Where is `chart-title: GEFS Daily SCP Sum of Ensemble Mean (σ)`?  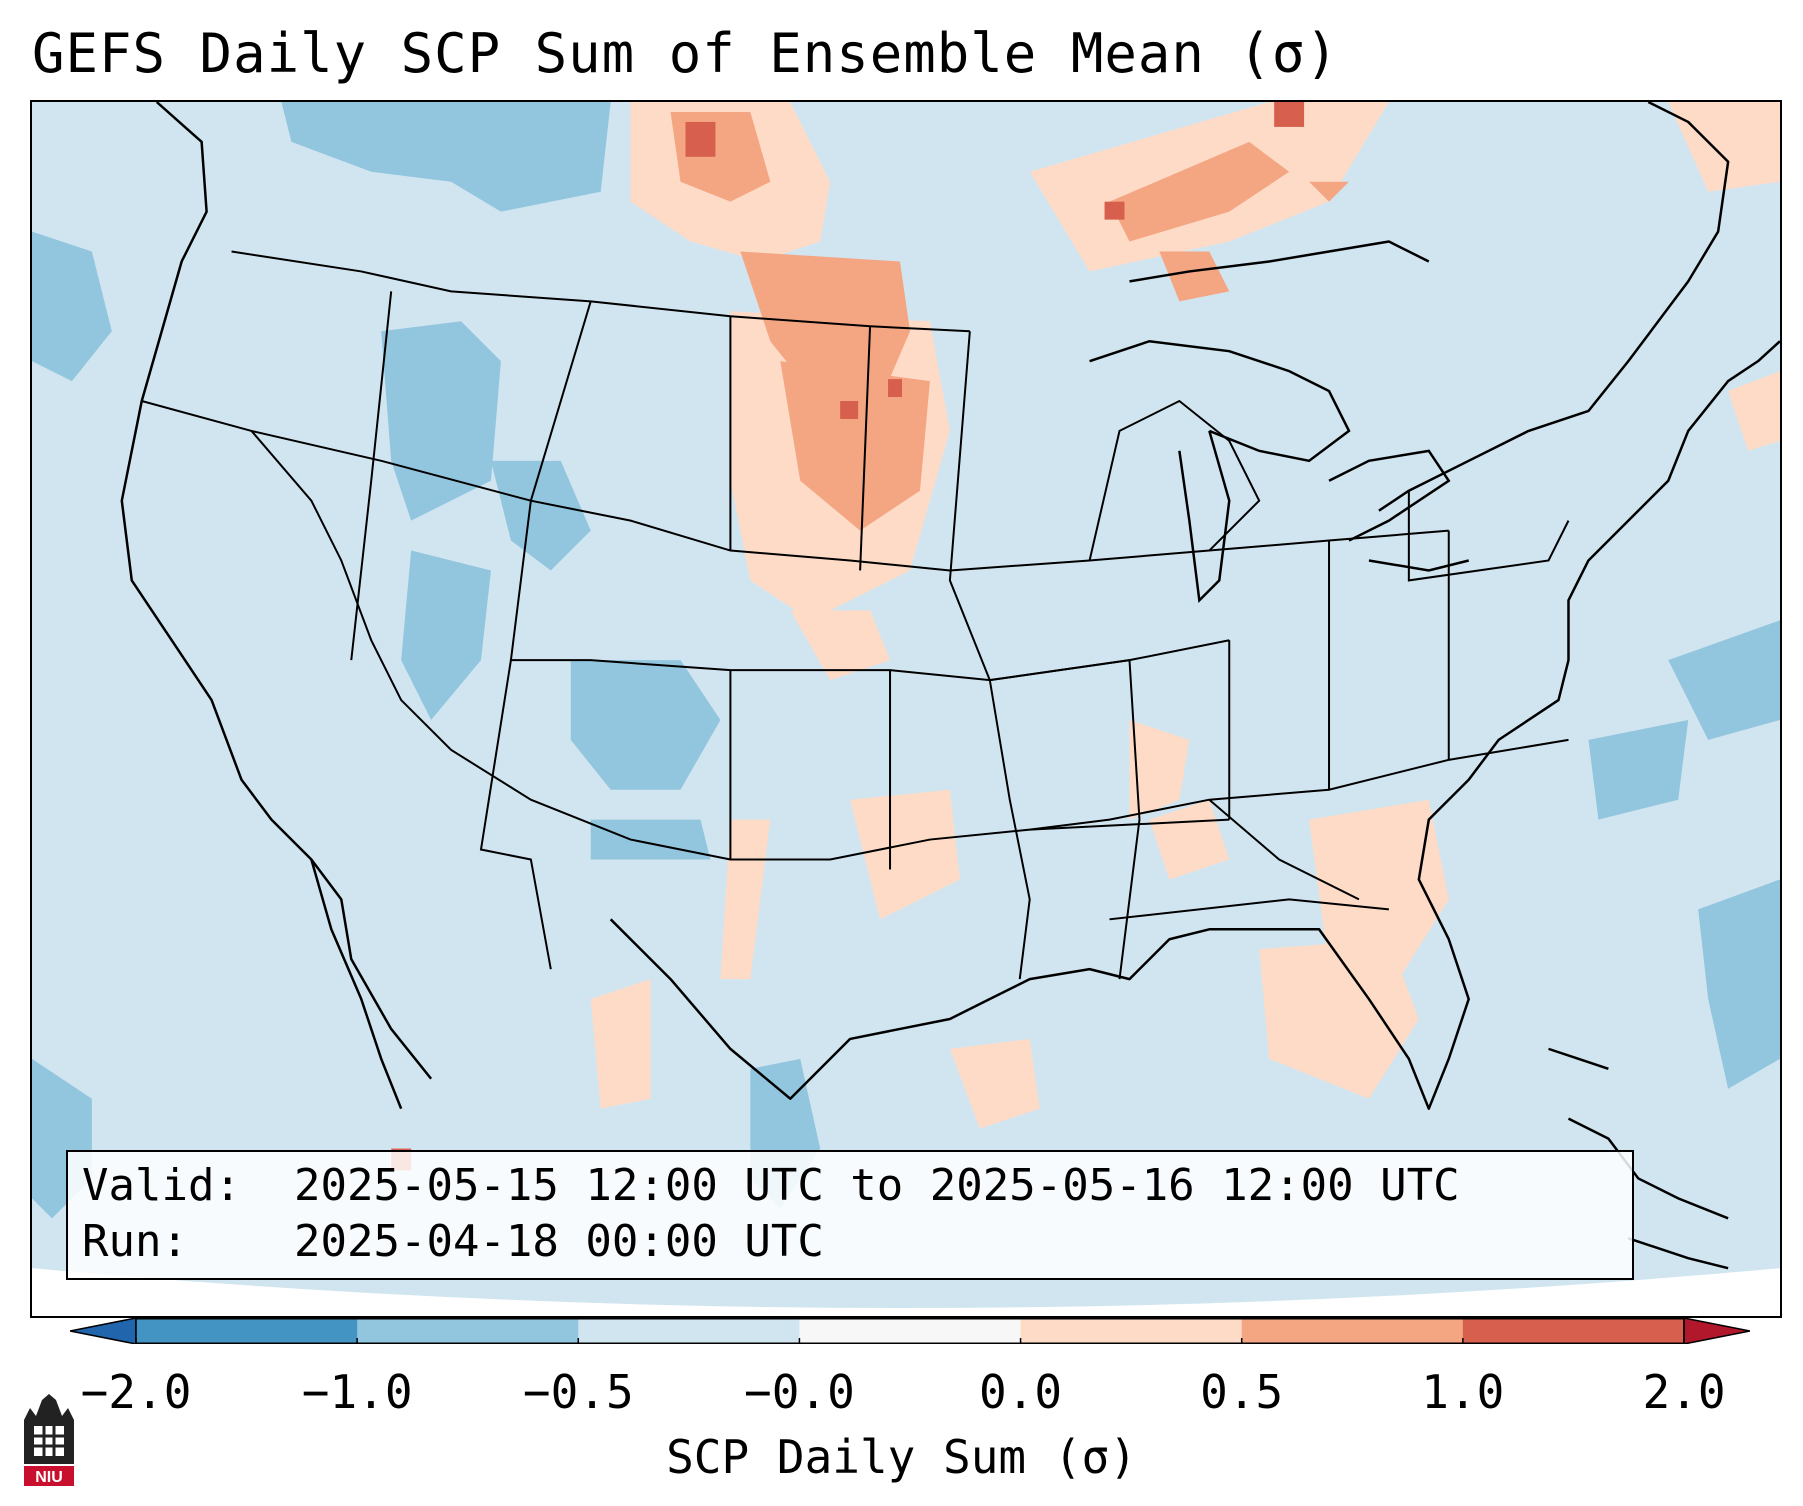 chart-title: GEFS Daily SCP Sum of Ensemble Mean (σ) is located at coordinates (685, 53).